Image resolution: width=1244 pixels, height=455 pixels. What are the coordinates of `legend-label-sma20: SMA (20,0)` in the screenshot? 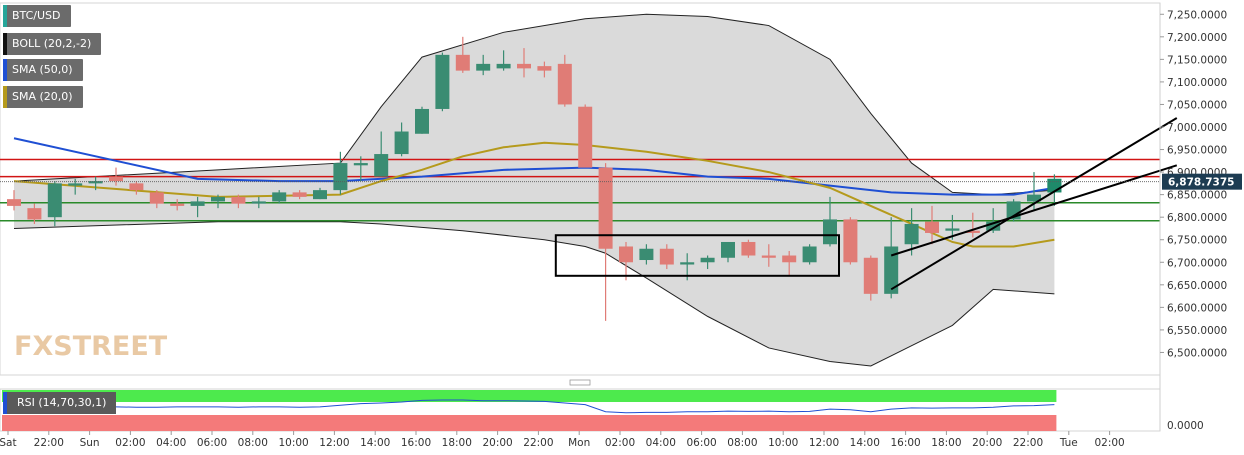 It's located at (42, 96).